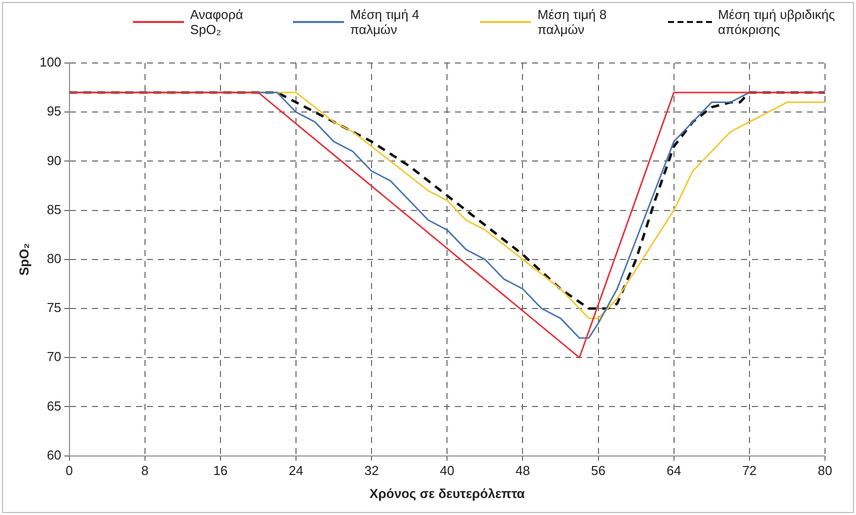 The width and height of the screenshot is (856, 515). I want to click on y-tick-label: 60, so click(54, 454).